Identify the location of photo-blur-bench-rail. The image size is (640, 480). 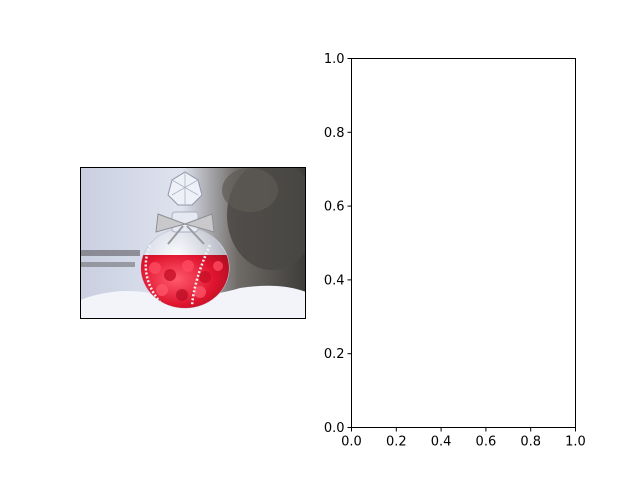
(107, 264).